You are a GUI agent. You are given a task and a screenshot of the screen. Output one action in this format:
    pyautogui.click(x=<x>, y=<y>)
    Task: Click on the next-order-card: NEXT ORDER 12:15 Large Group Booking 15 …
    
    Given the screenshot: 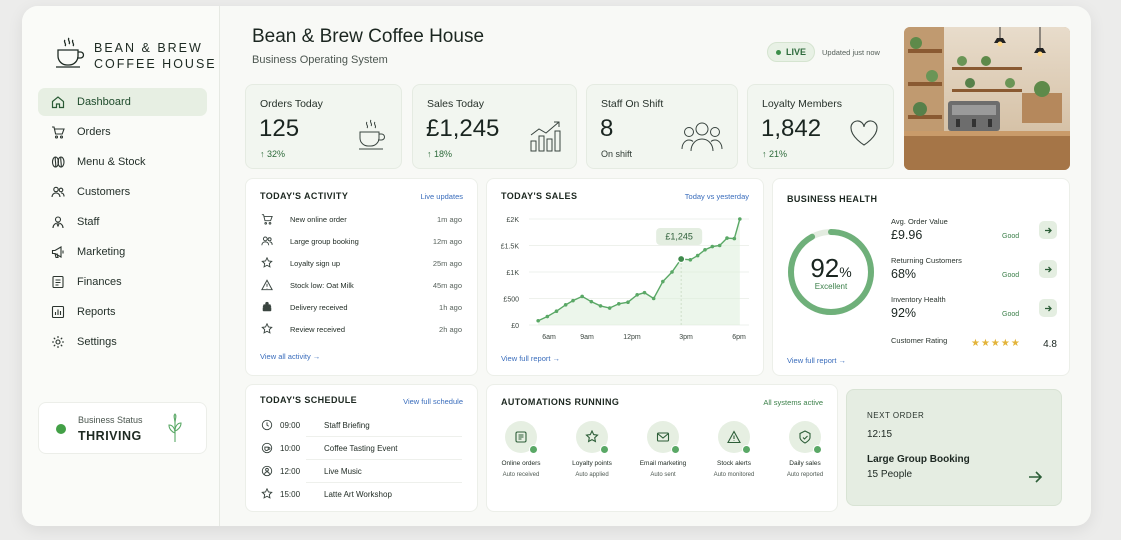 What is the action you would take?
    pyautogui.click(x=954, y=447)
    